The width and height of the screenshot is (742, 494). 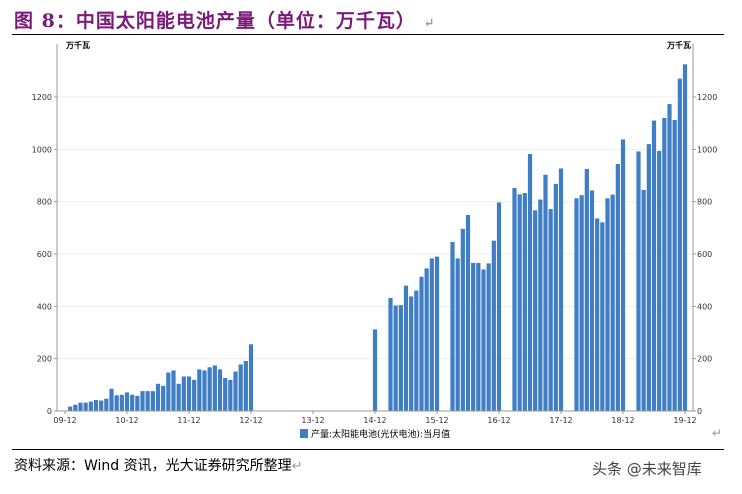 What do you see at coordinates (44, 359) in the screenshot?
I see `y-tick-label-left: 200` at bounding box center [44, 359].